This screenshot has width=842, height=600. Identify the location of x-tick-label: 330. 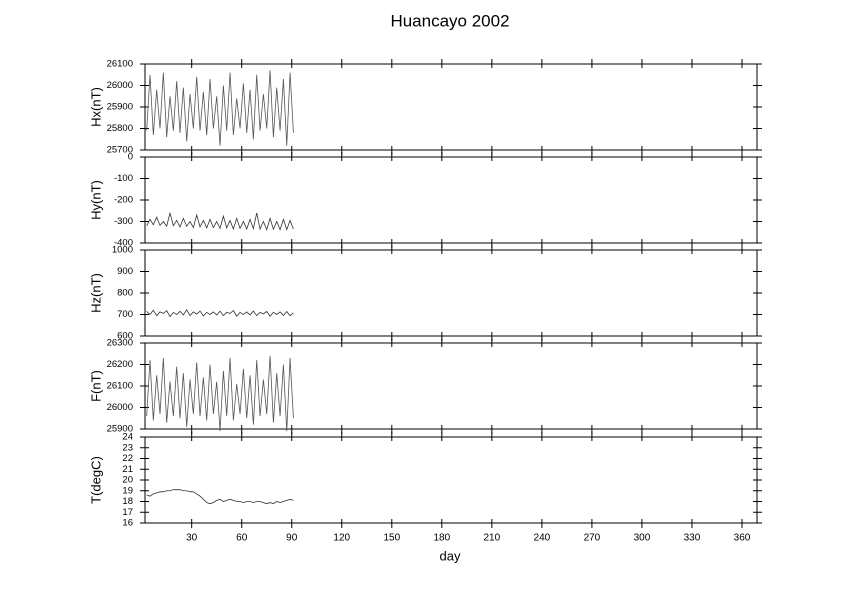
(692, 538).